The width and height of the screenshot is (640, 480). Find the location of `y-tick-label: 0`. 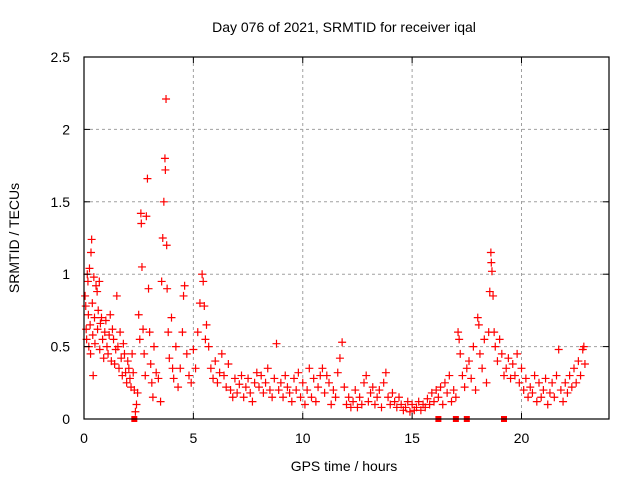

y-tick-label: 0 is located at coordinates (66, 419).